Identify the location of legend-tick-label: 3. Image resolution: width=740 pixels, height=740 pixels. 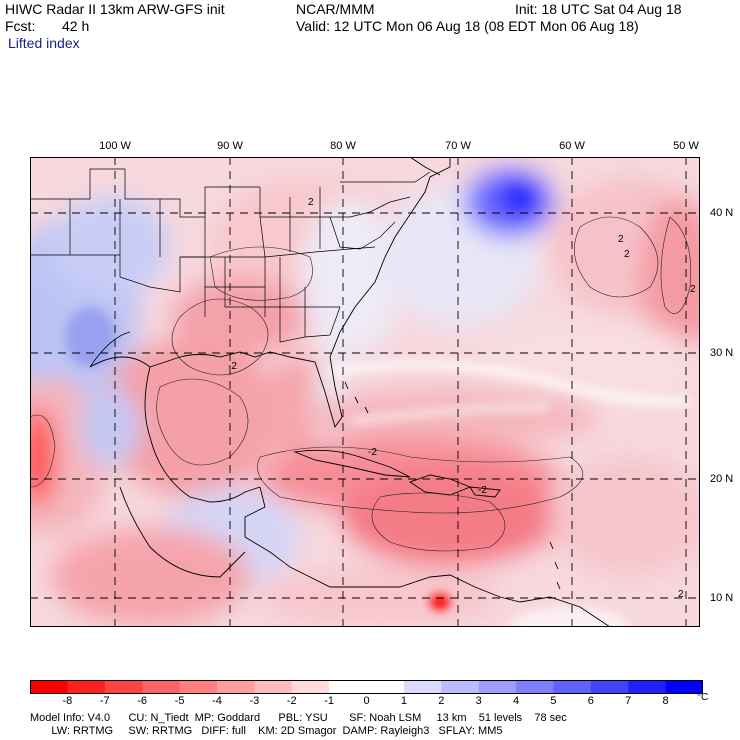
(478, 701).